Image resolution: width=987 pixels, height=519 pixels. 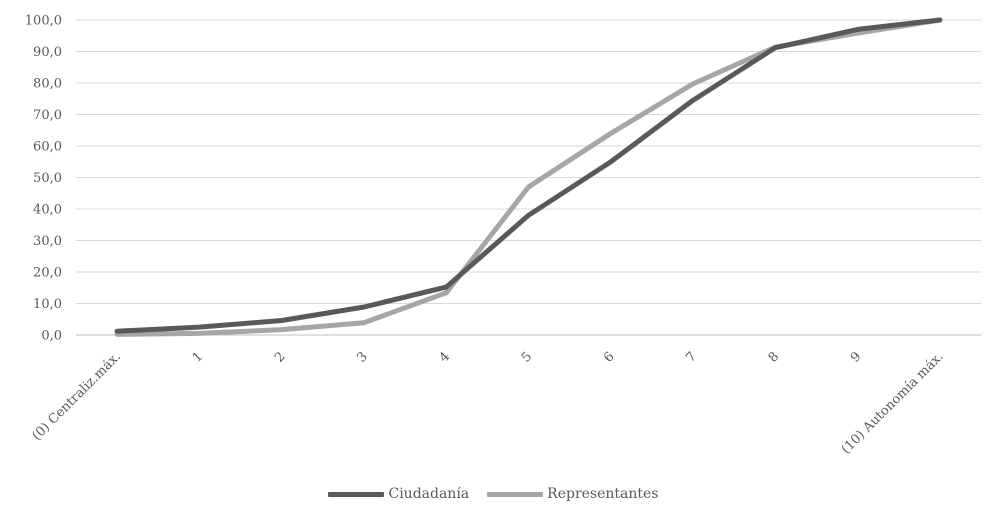 I want to click on y-tick-label: 80,0, so click(x=47, y=84).